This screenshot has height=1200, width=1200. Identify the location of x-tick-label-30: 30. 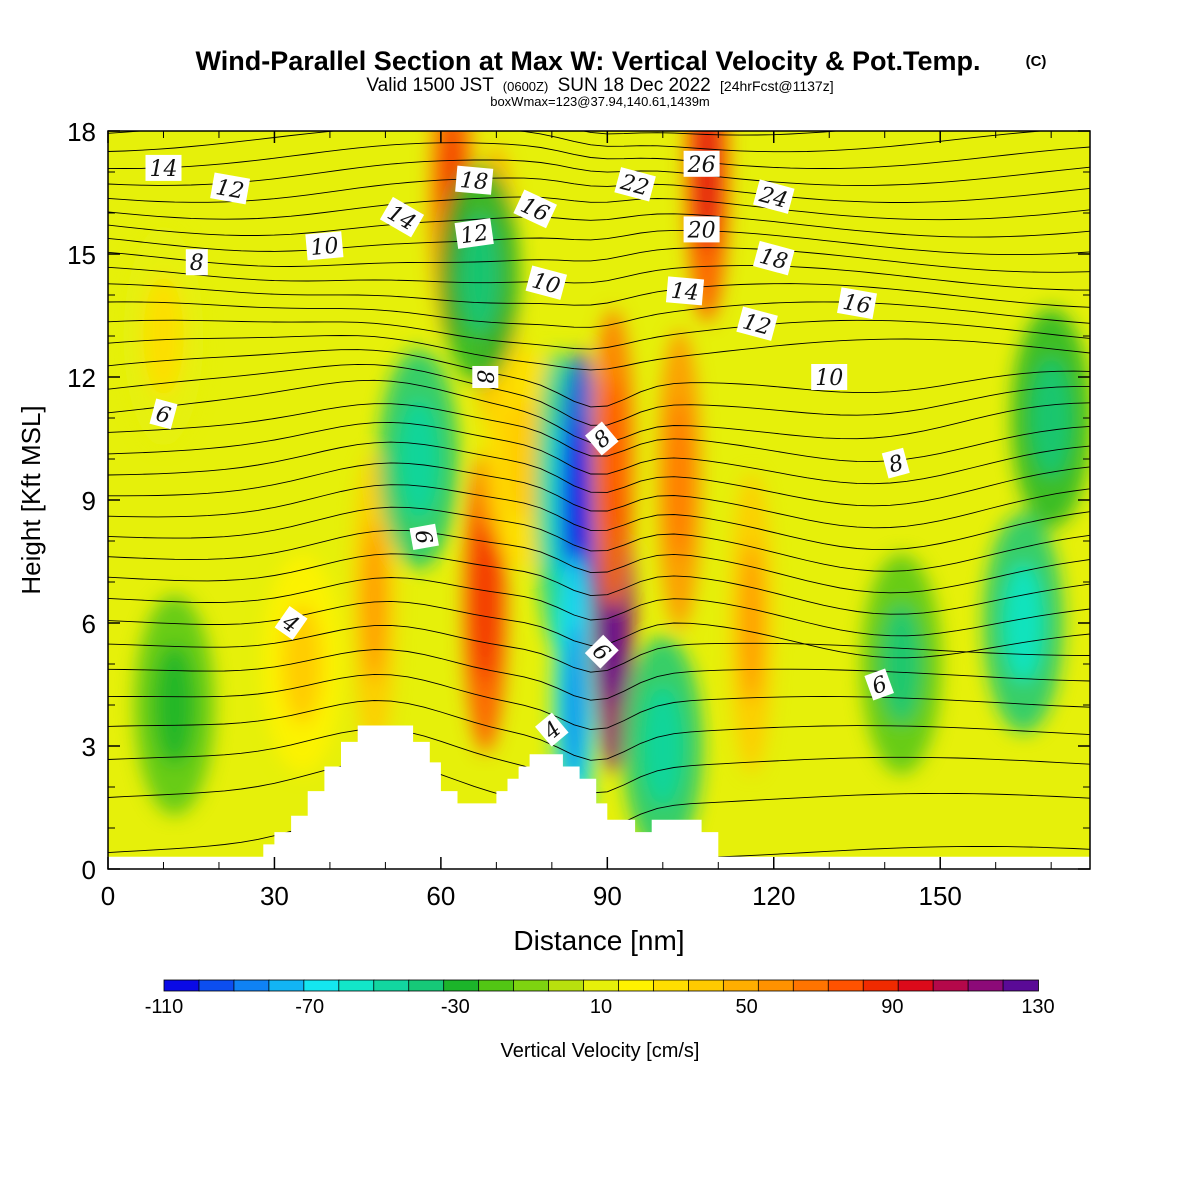
(274, 896).